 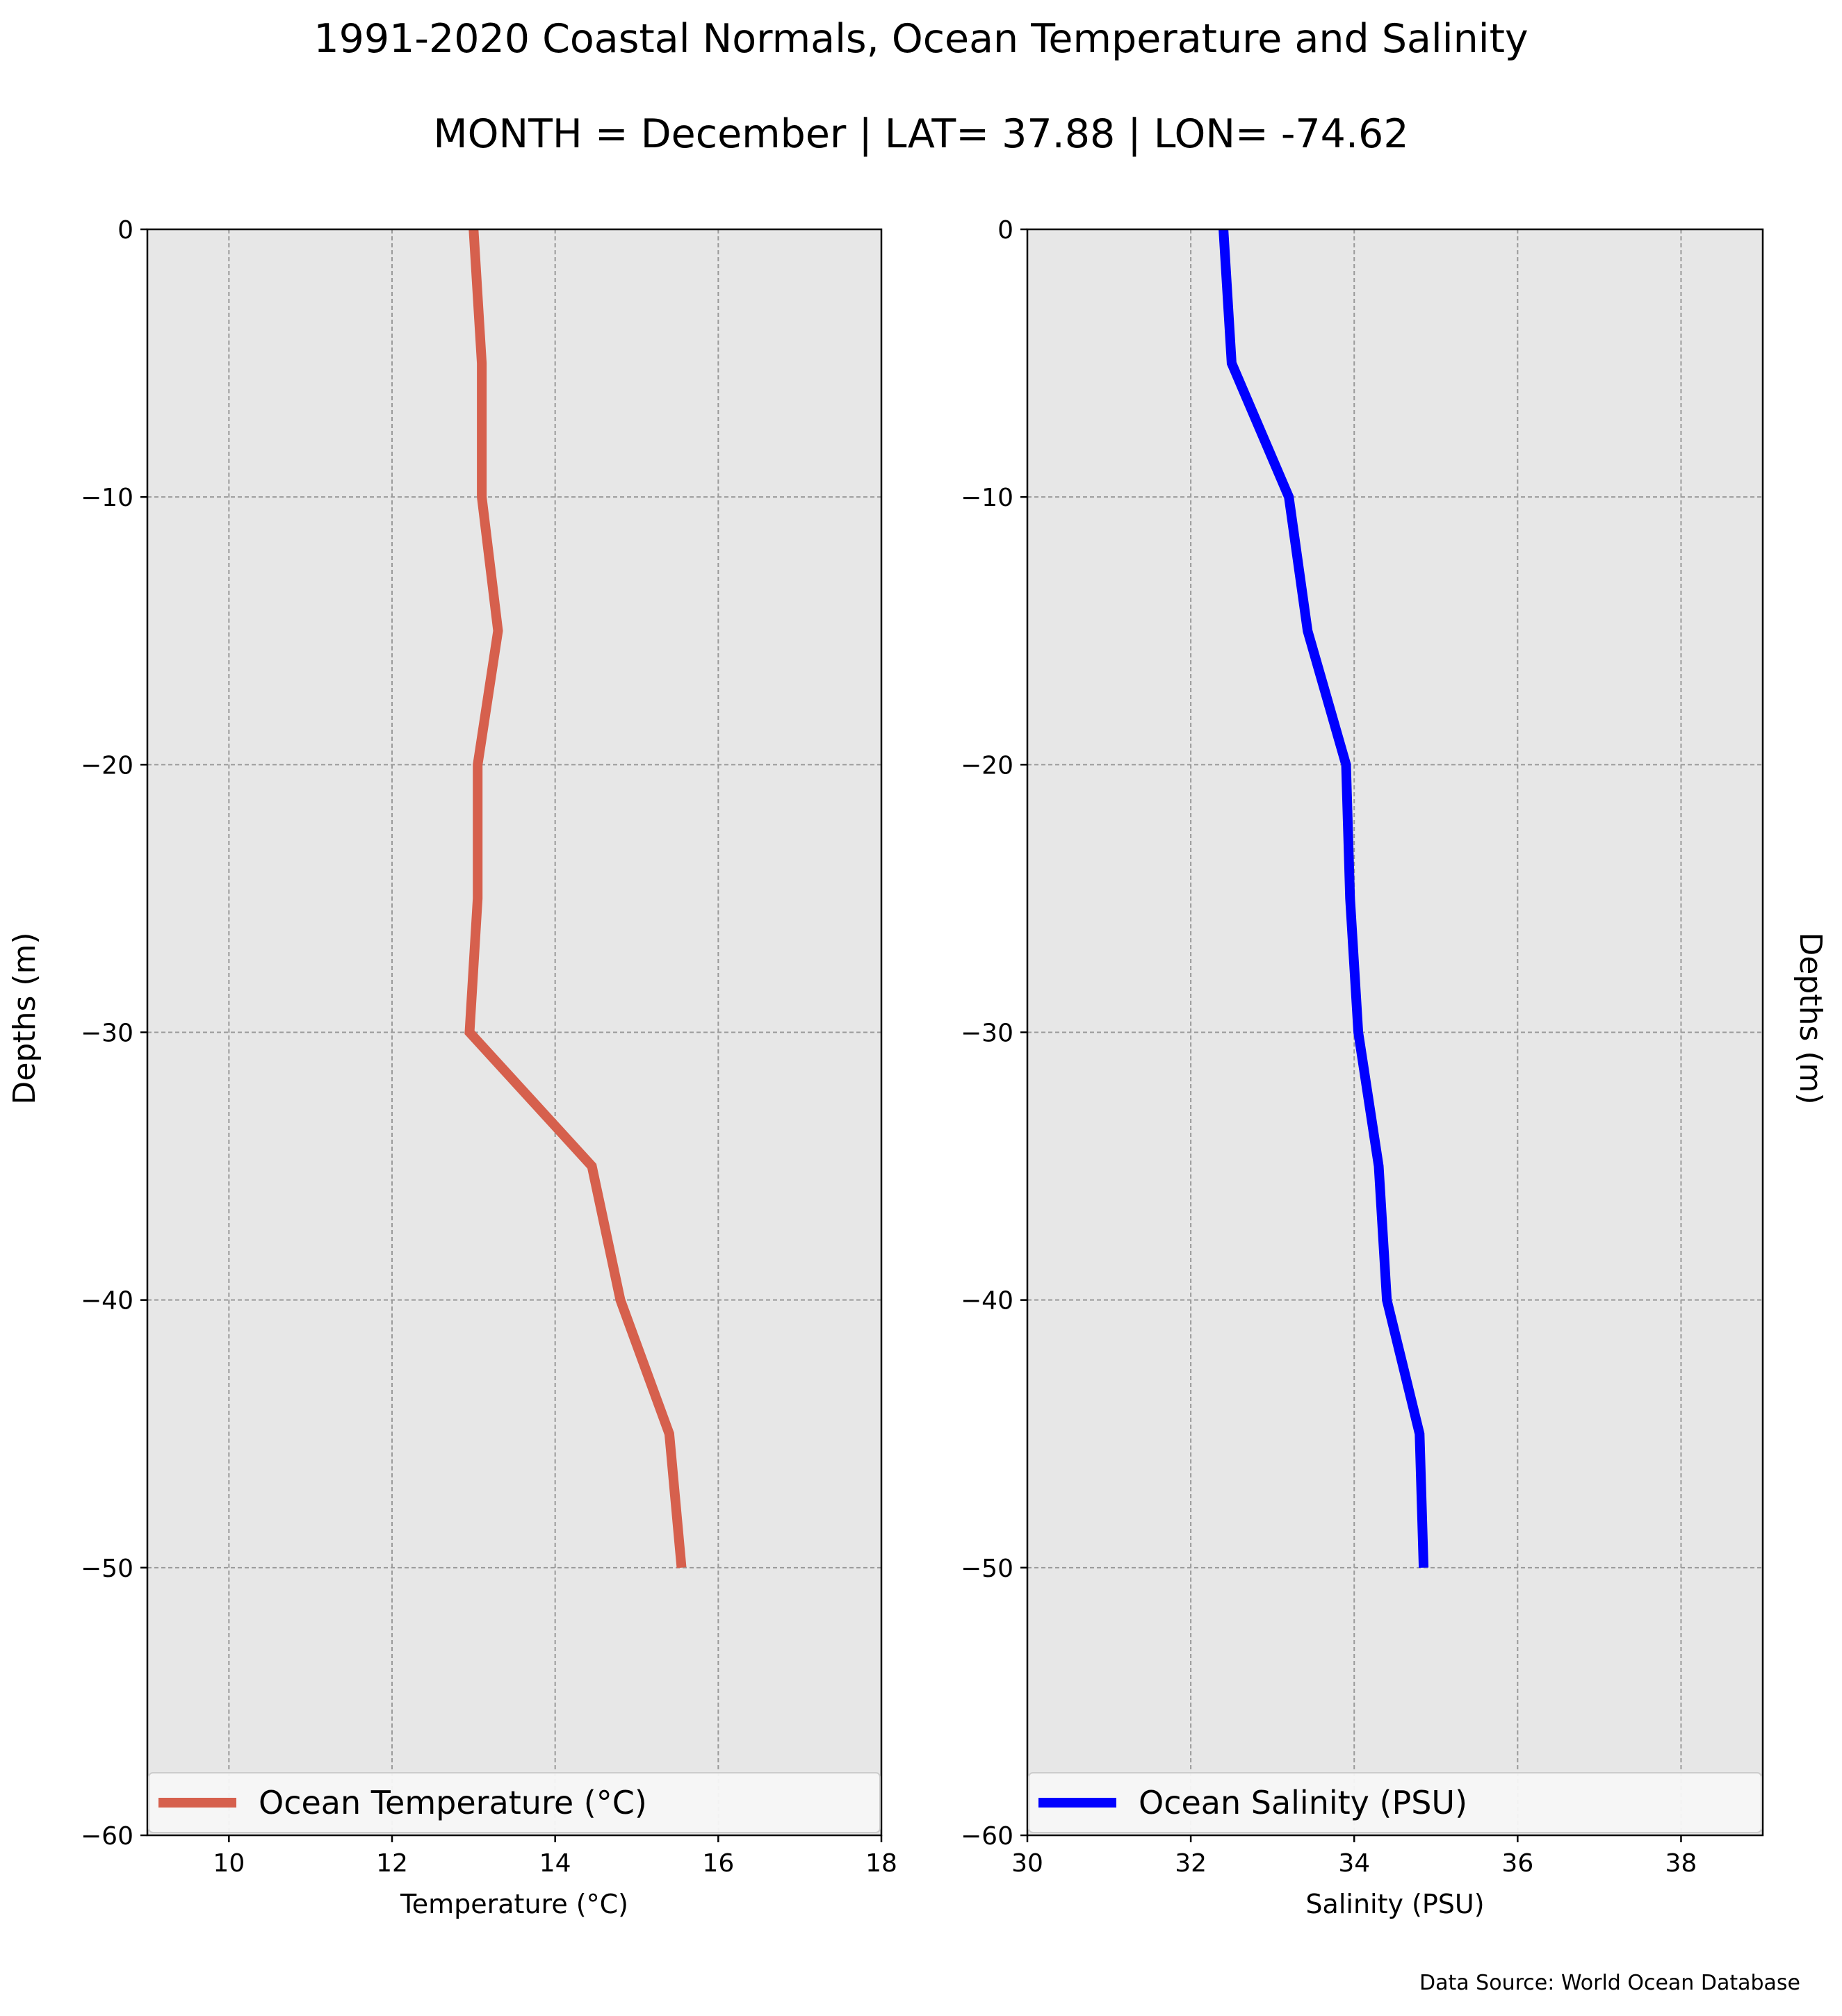 I want to click on x-tick-label: 34, so click(x=1354, y=1864).